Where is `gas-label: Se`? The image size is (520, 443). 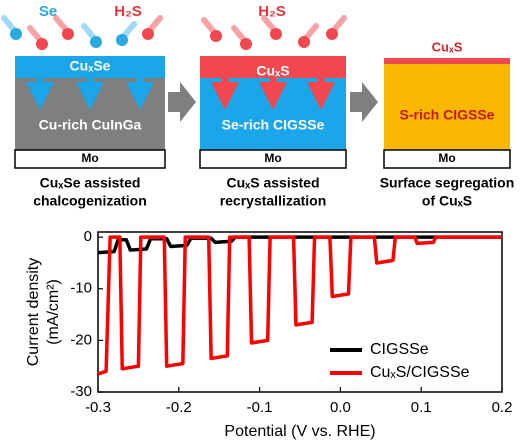 gas-label: Se is located at coordinates (48, 11).